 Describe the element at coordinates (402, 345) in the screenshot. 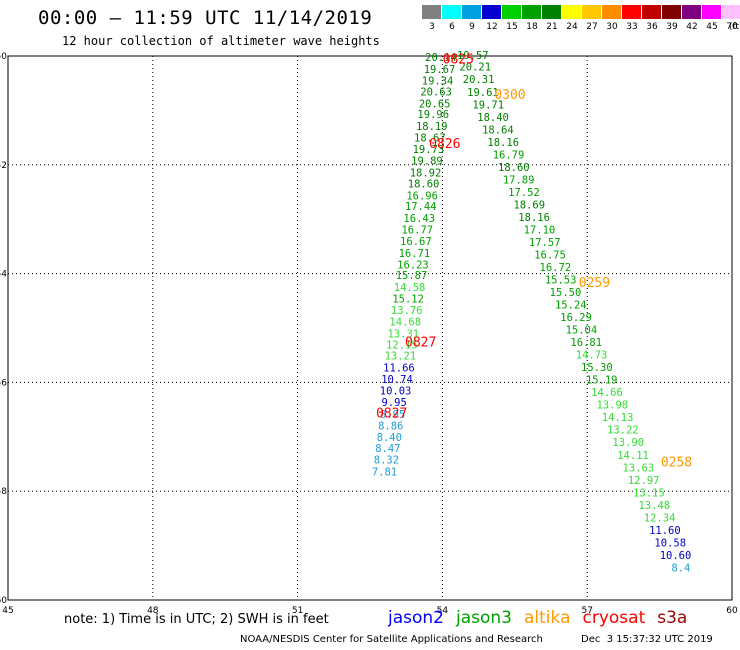

I see `swh-value: 12.15` at that location.